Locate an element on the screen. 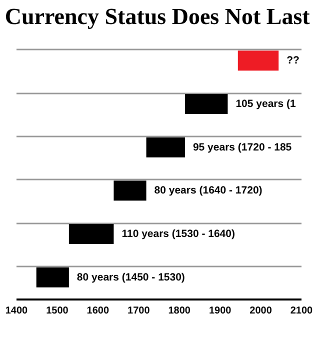 This screenshot has width=324, height=353. data-label: 110 years (1530 - 1640) is located at coordinates (178, 234).